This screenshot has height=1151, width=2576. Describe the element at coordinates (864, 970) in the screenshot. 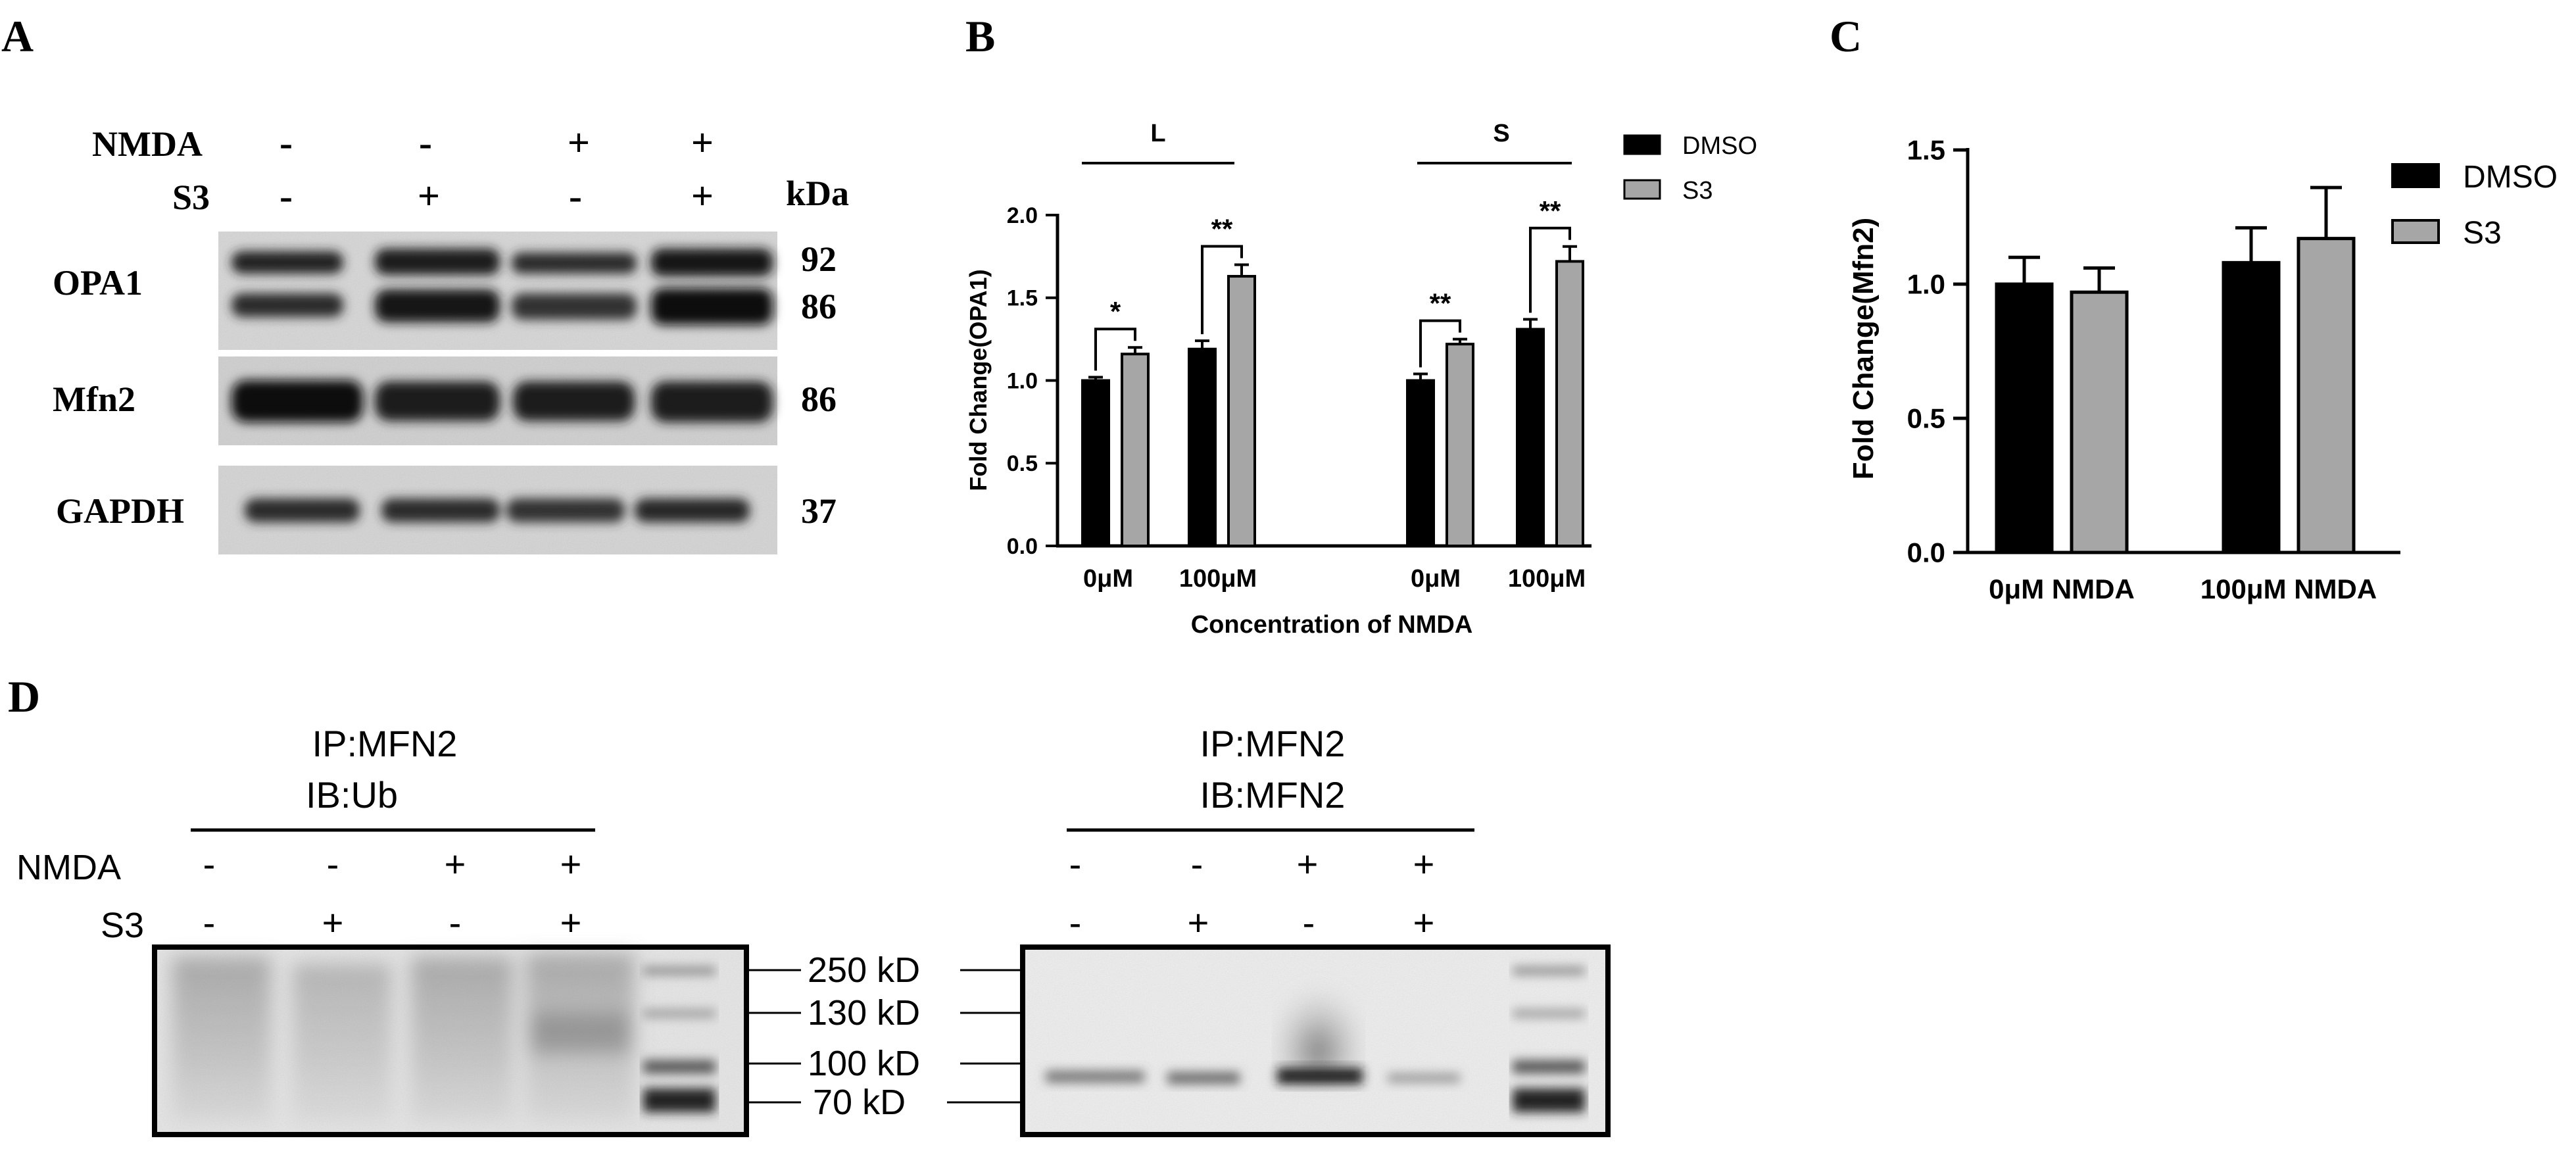

I see `marker-label: 250 kD` at that location.